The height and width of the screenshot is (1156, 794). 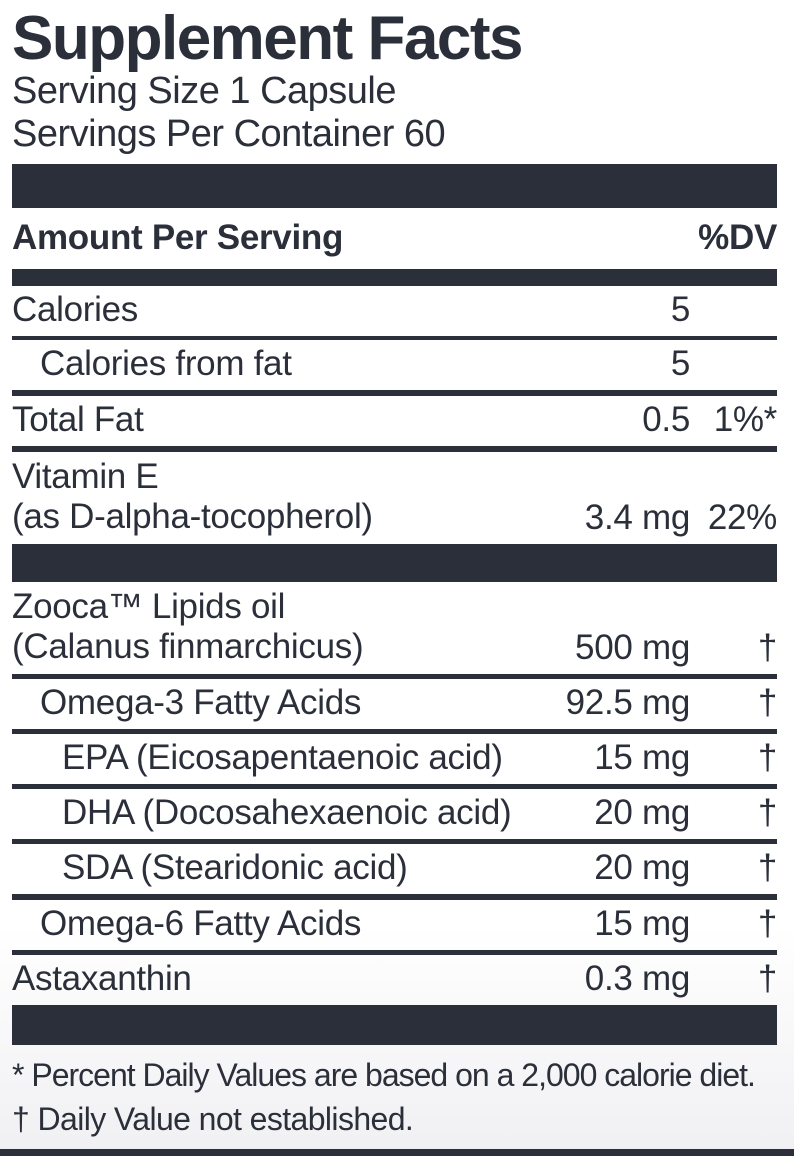 What do you see at coordinates (745, 419) in the screenshot?
I see `nutrient-dv: 1%*` at bounding box center [745, 419].